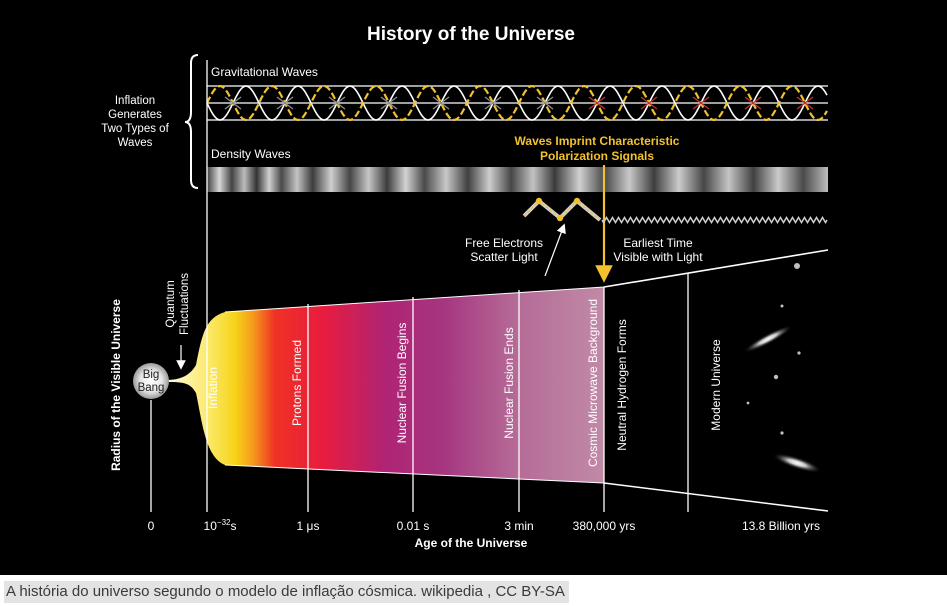 The image size is (947, 606). Describe the element at coordinates (151, 388) in the screenshot. I see `big-bang-line-2: Bang` at that location.